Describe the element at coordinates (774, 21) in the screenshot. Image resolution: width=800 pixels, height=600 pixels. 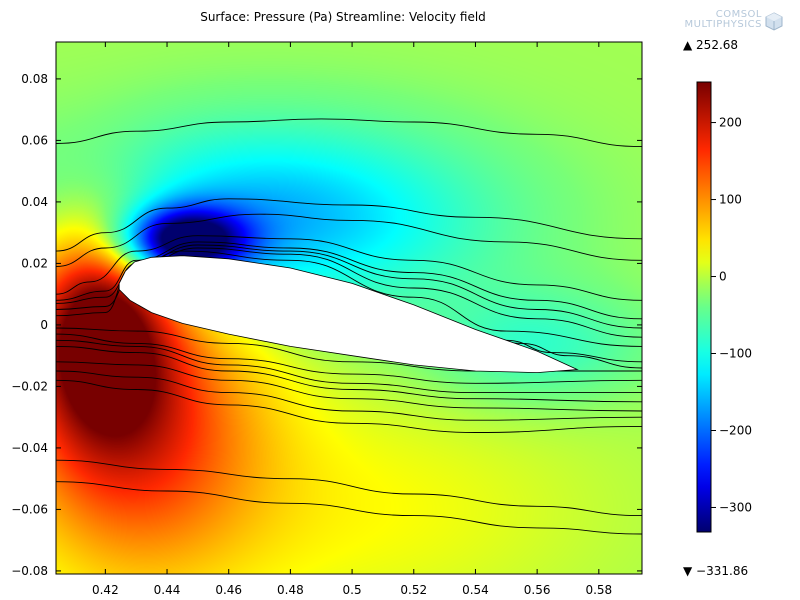
I see `logo-cube-icon` at that location.